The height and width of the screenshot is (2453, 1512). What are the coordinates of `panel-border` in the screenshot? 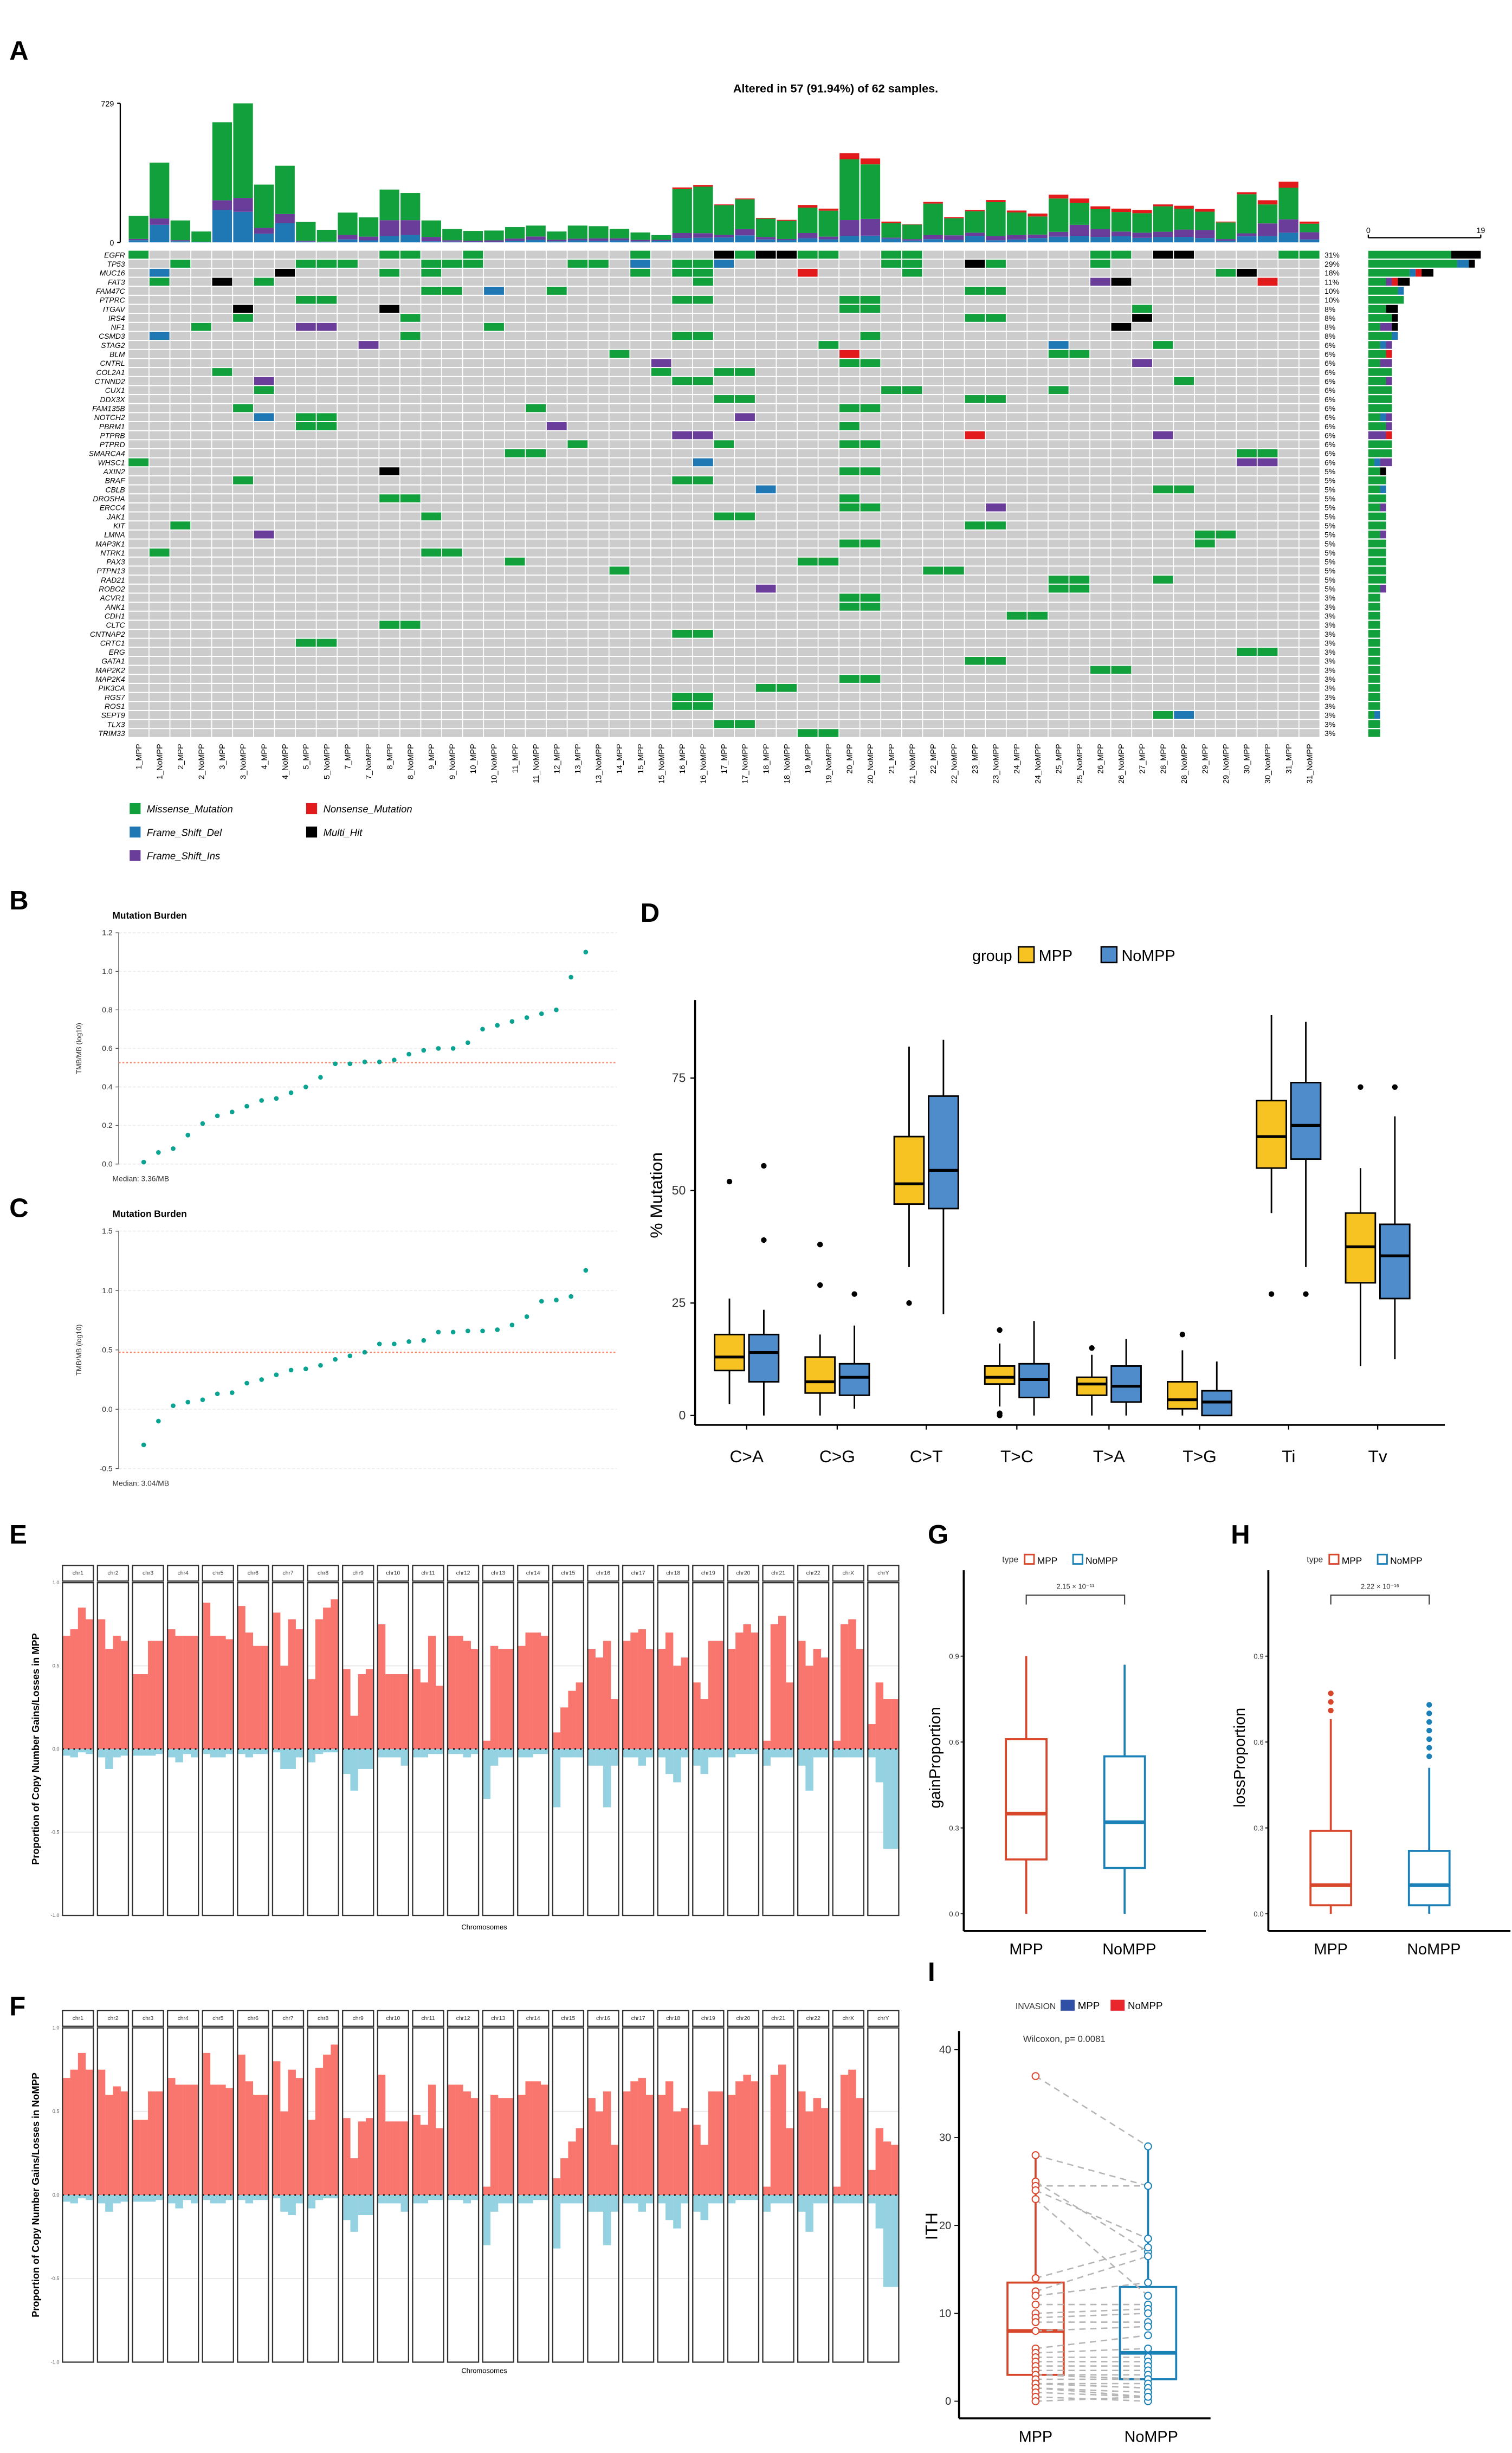 It's located at (358, 1749).